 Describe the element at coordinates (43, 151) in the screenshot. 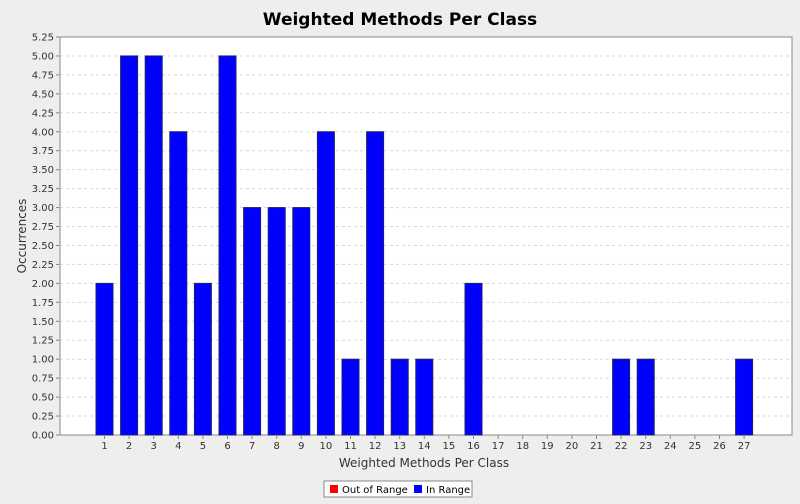

I see `y-tick-label: 3.75` at that location.